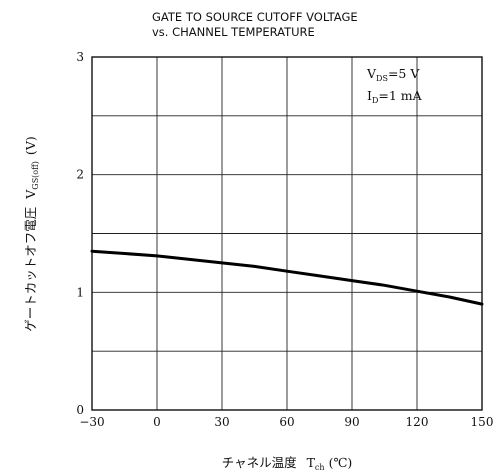 The image size is (502, 475). I want to click on x-tick-label: 30, so click(221, 422).